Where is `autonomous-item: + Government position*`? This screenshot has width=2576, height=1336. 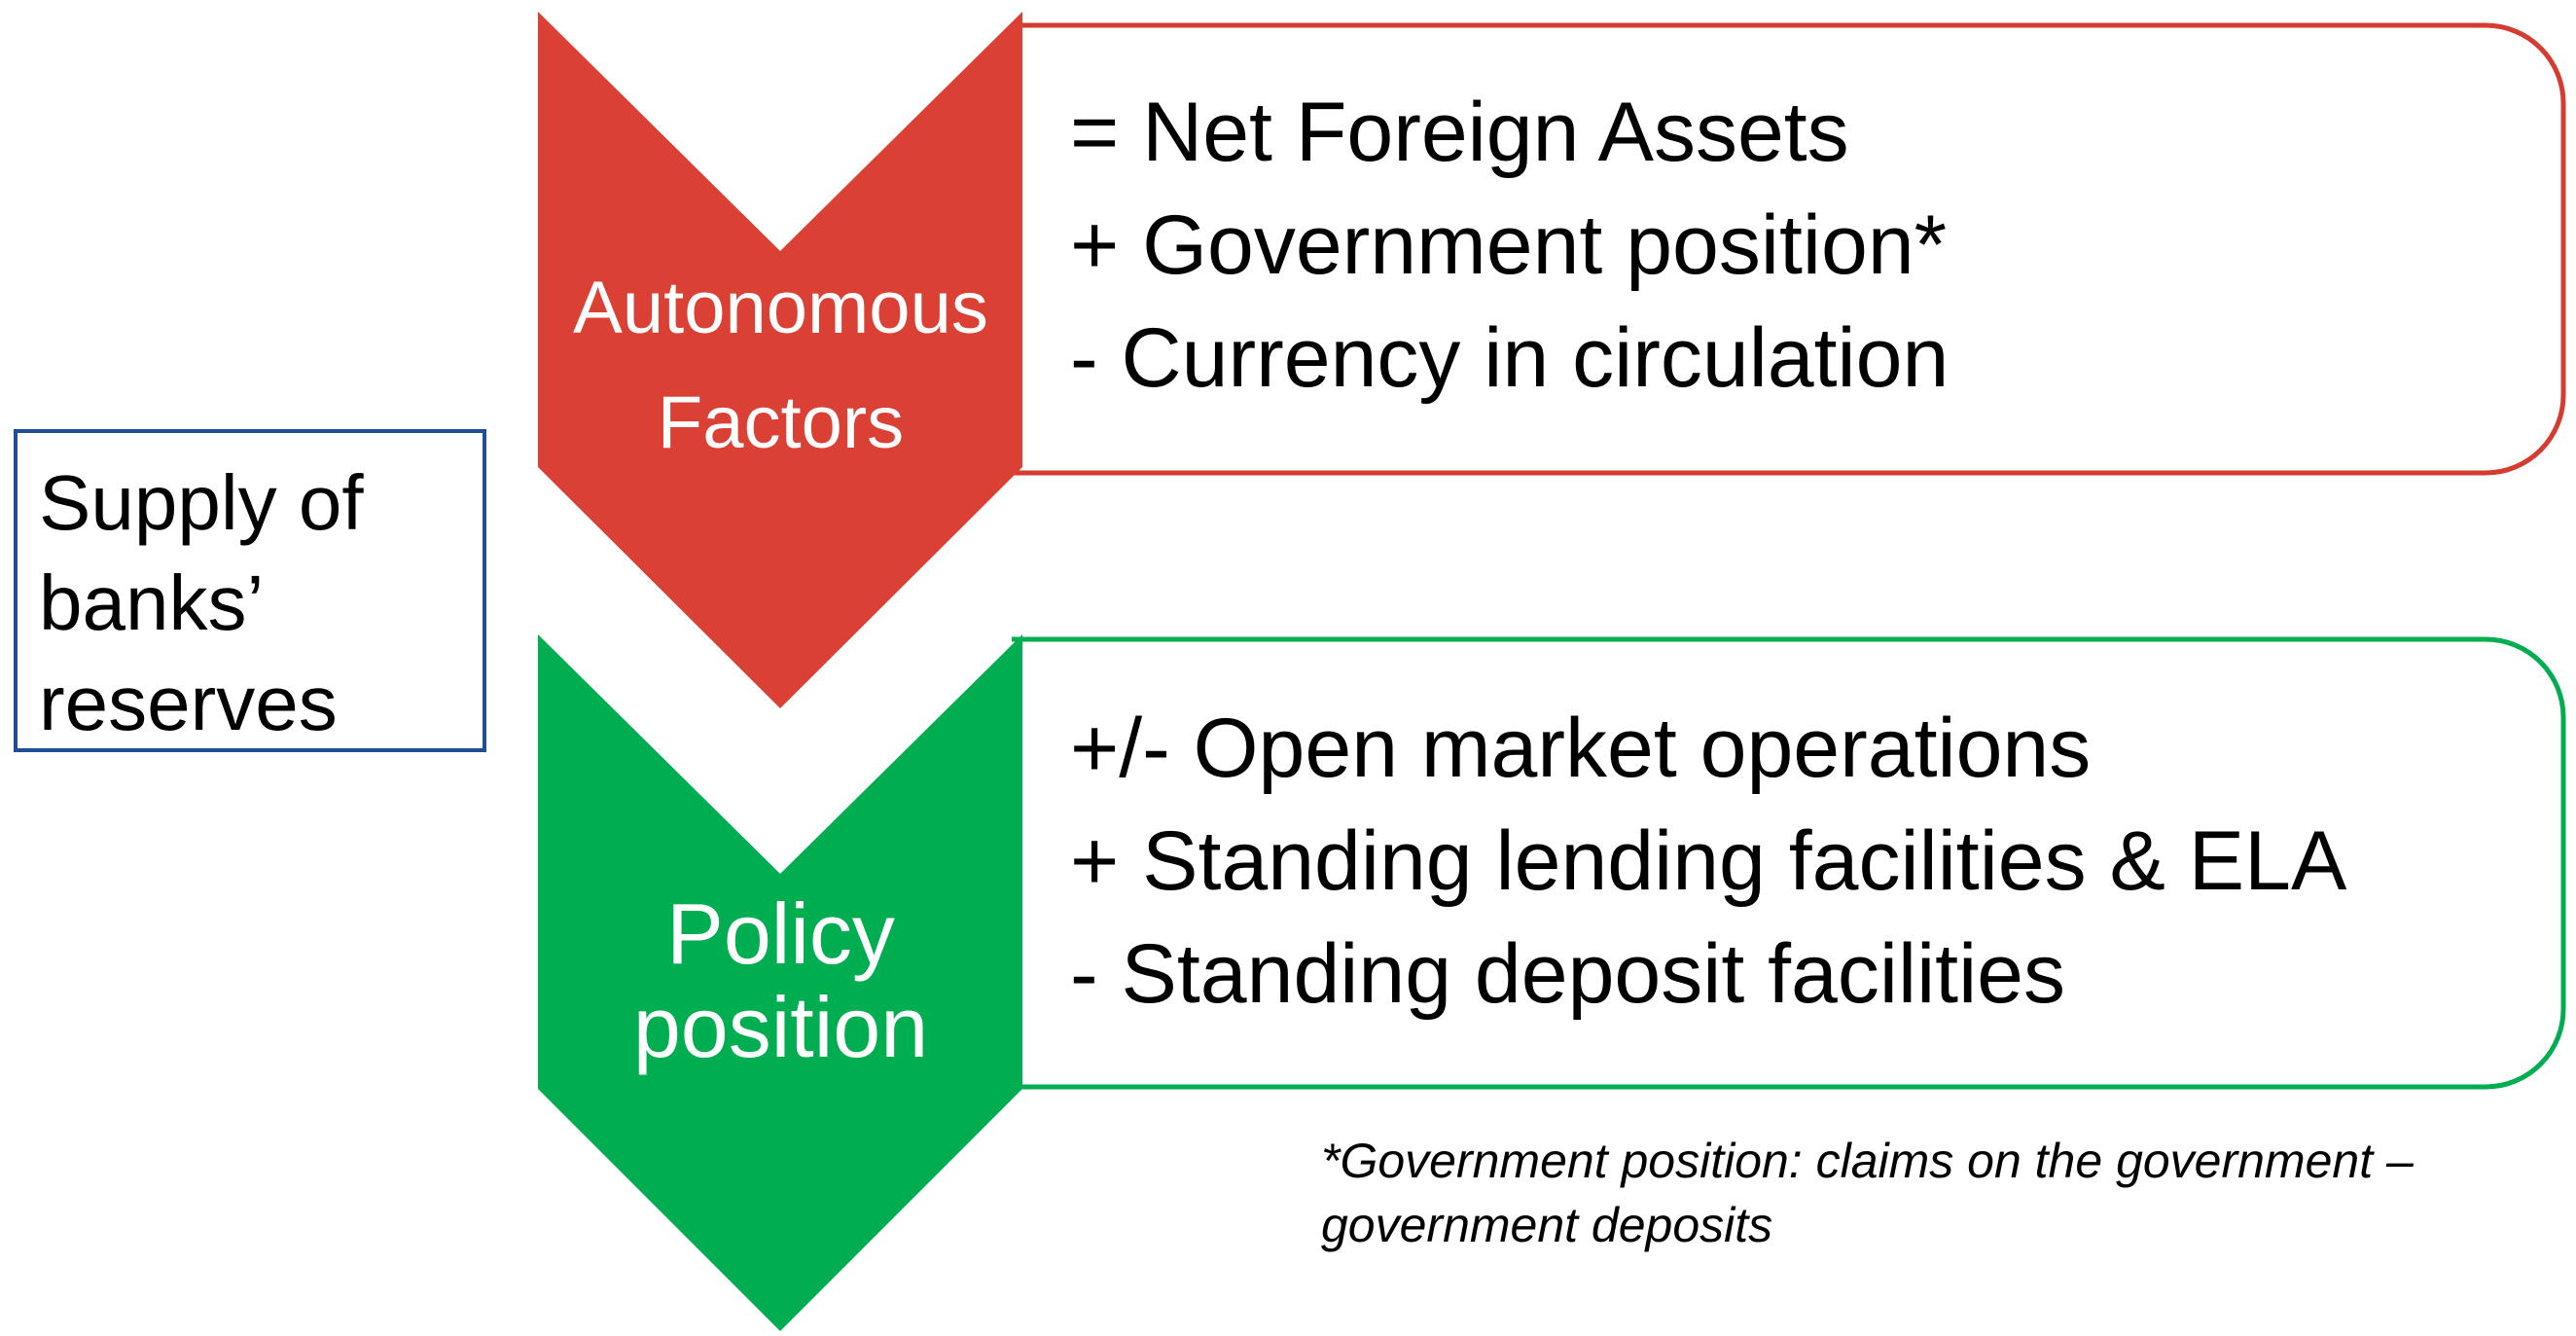
autonomous-item: + Government position* is located at coordinates (1509, 245).